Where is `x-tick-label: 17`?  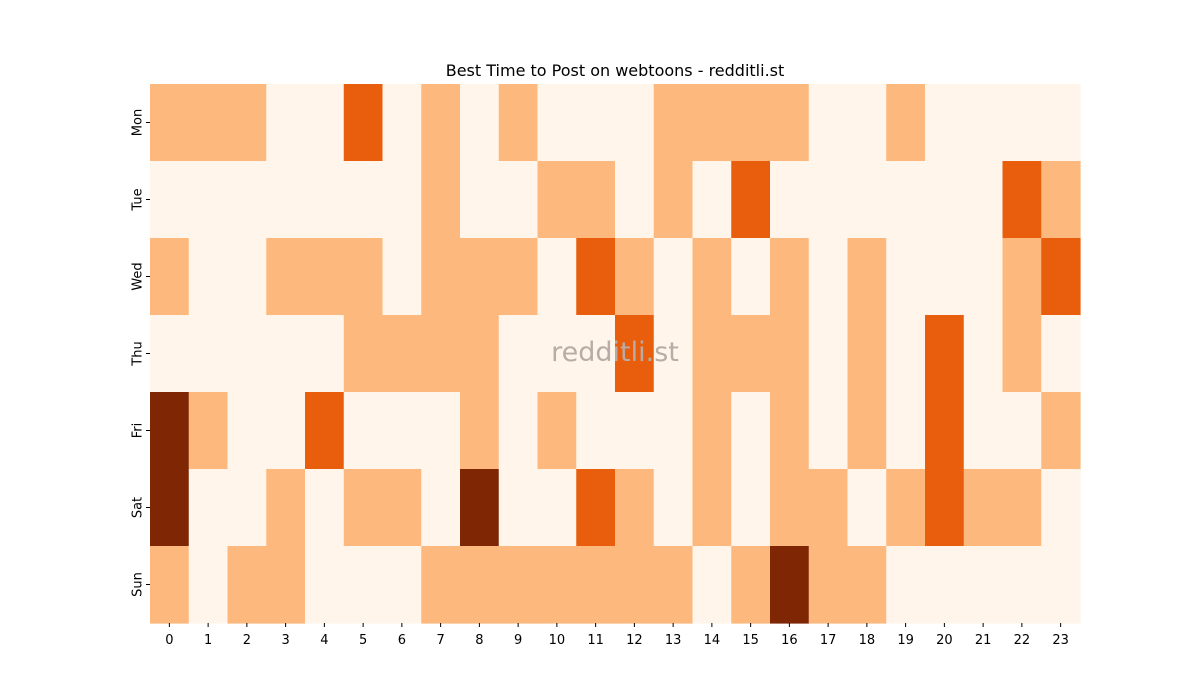 x-tick-label: 17 is located at coordinates (828, 640).